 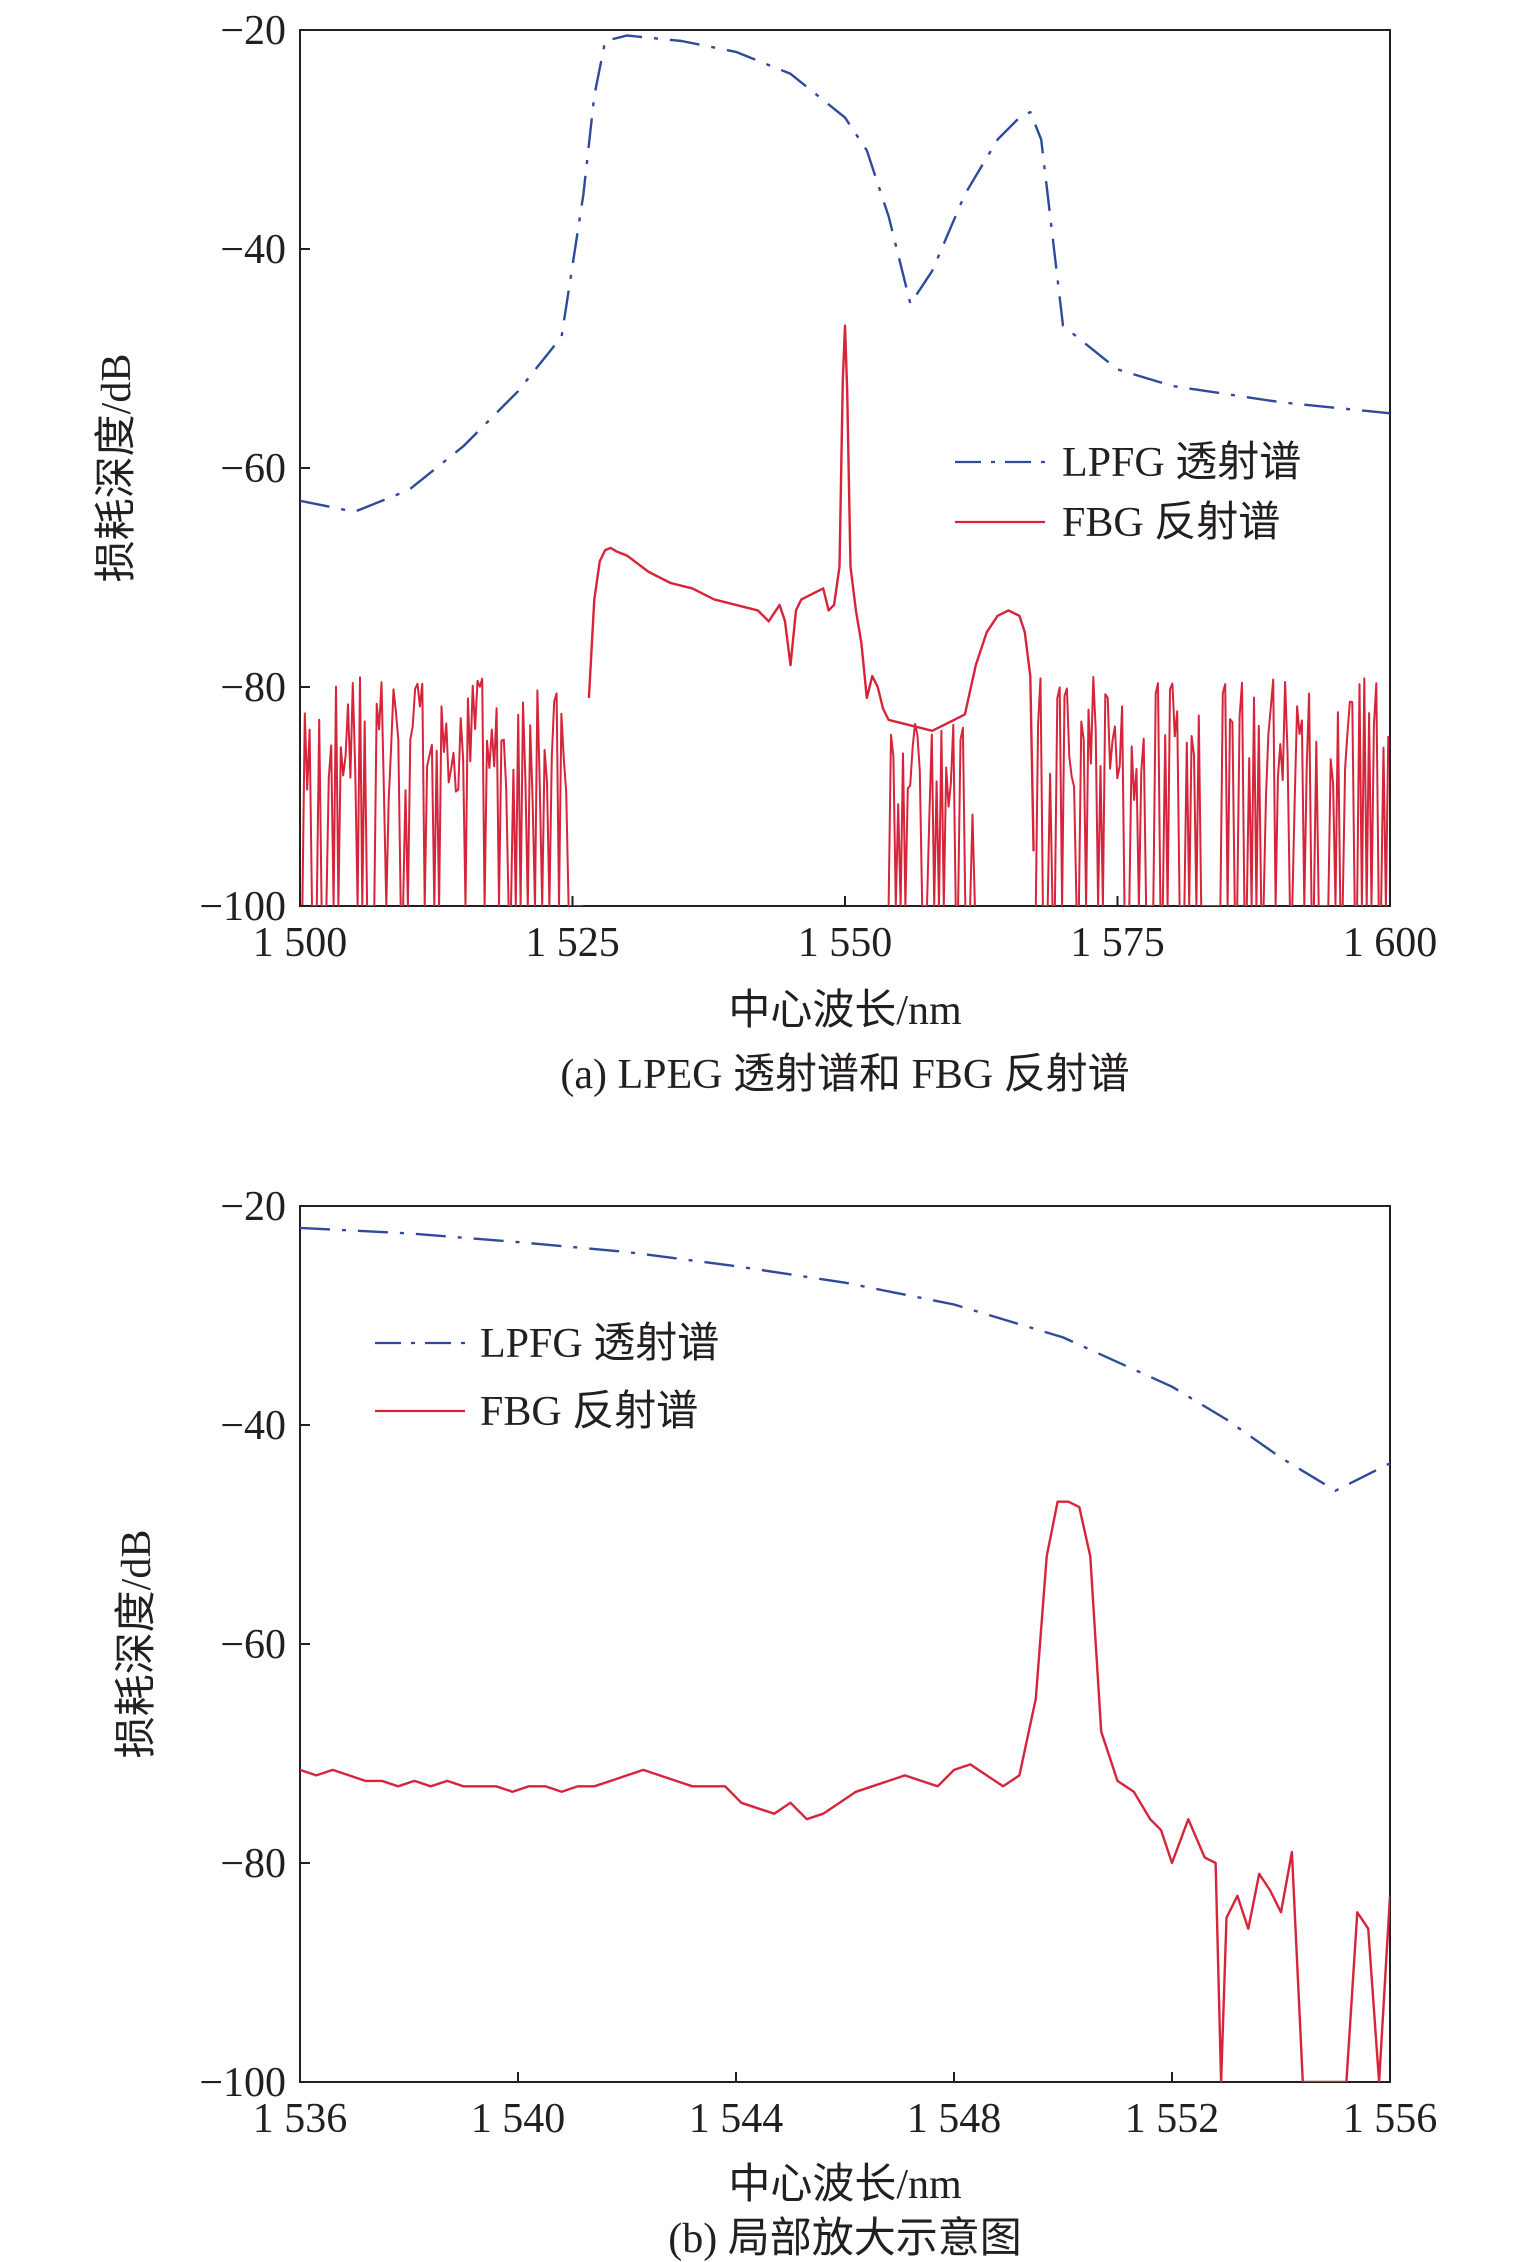 I want to click on lpfg-transmission-line, so click(x=845, y=1359).